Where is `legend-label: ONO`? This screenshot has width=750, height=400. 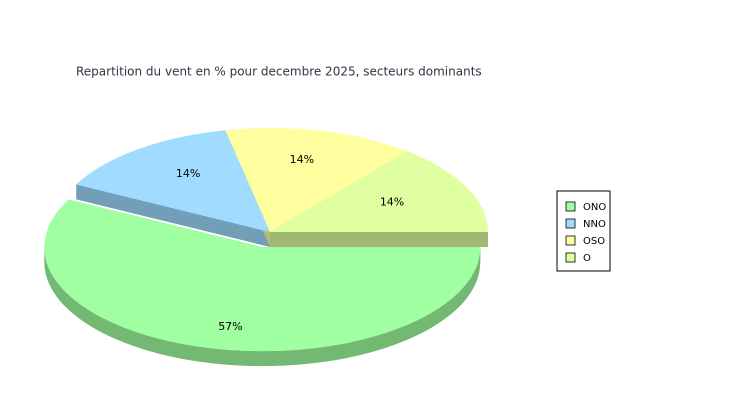 legend-label: ONO is located at coordinates (594, 207).